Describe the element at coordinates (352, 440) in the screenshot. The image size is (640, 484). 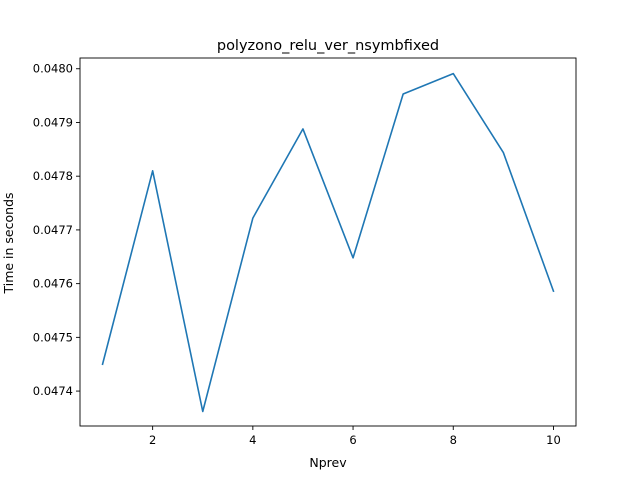
I see `x-tick-label: 6` at that location.